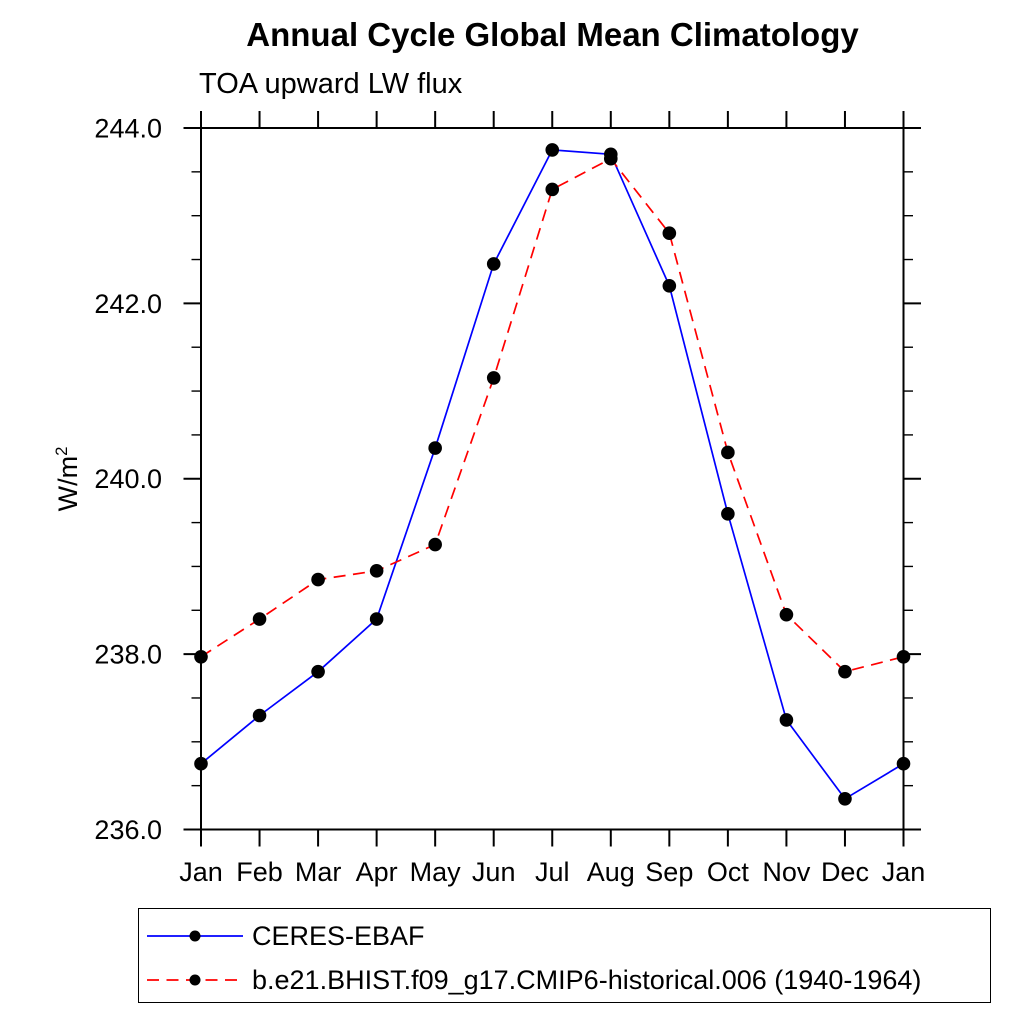 The height and width of the screenshot is (1024, 1024). Describe the element at coordinates (552, 34) in the screenshot. I see `chart-title: Annual Cycle Global Mean Climatology` at that location.